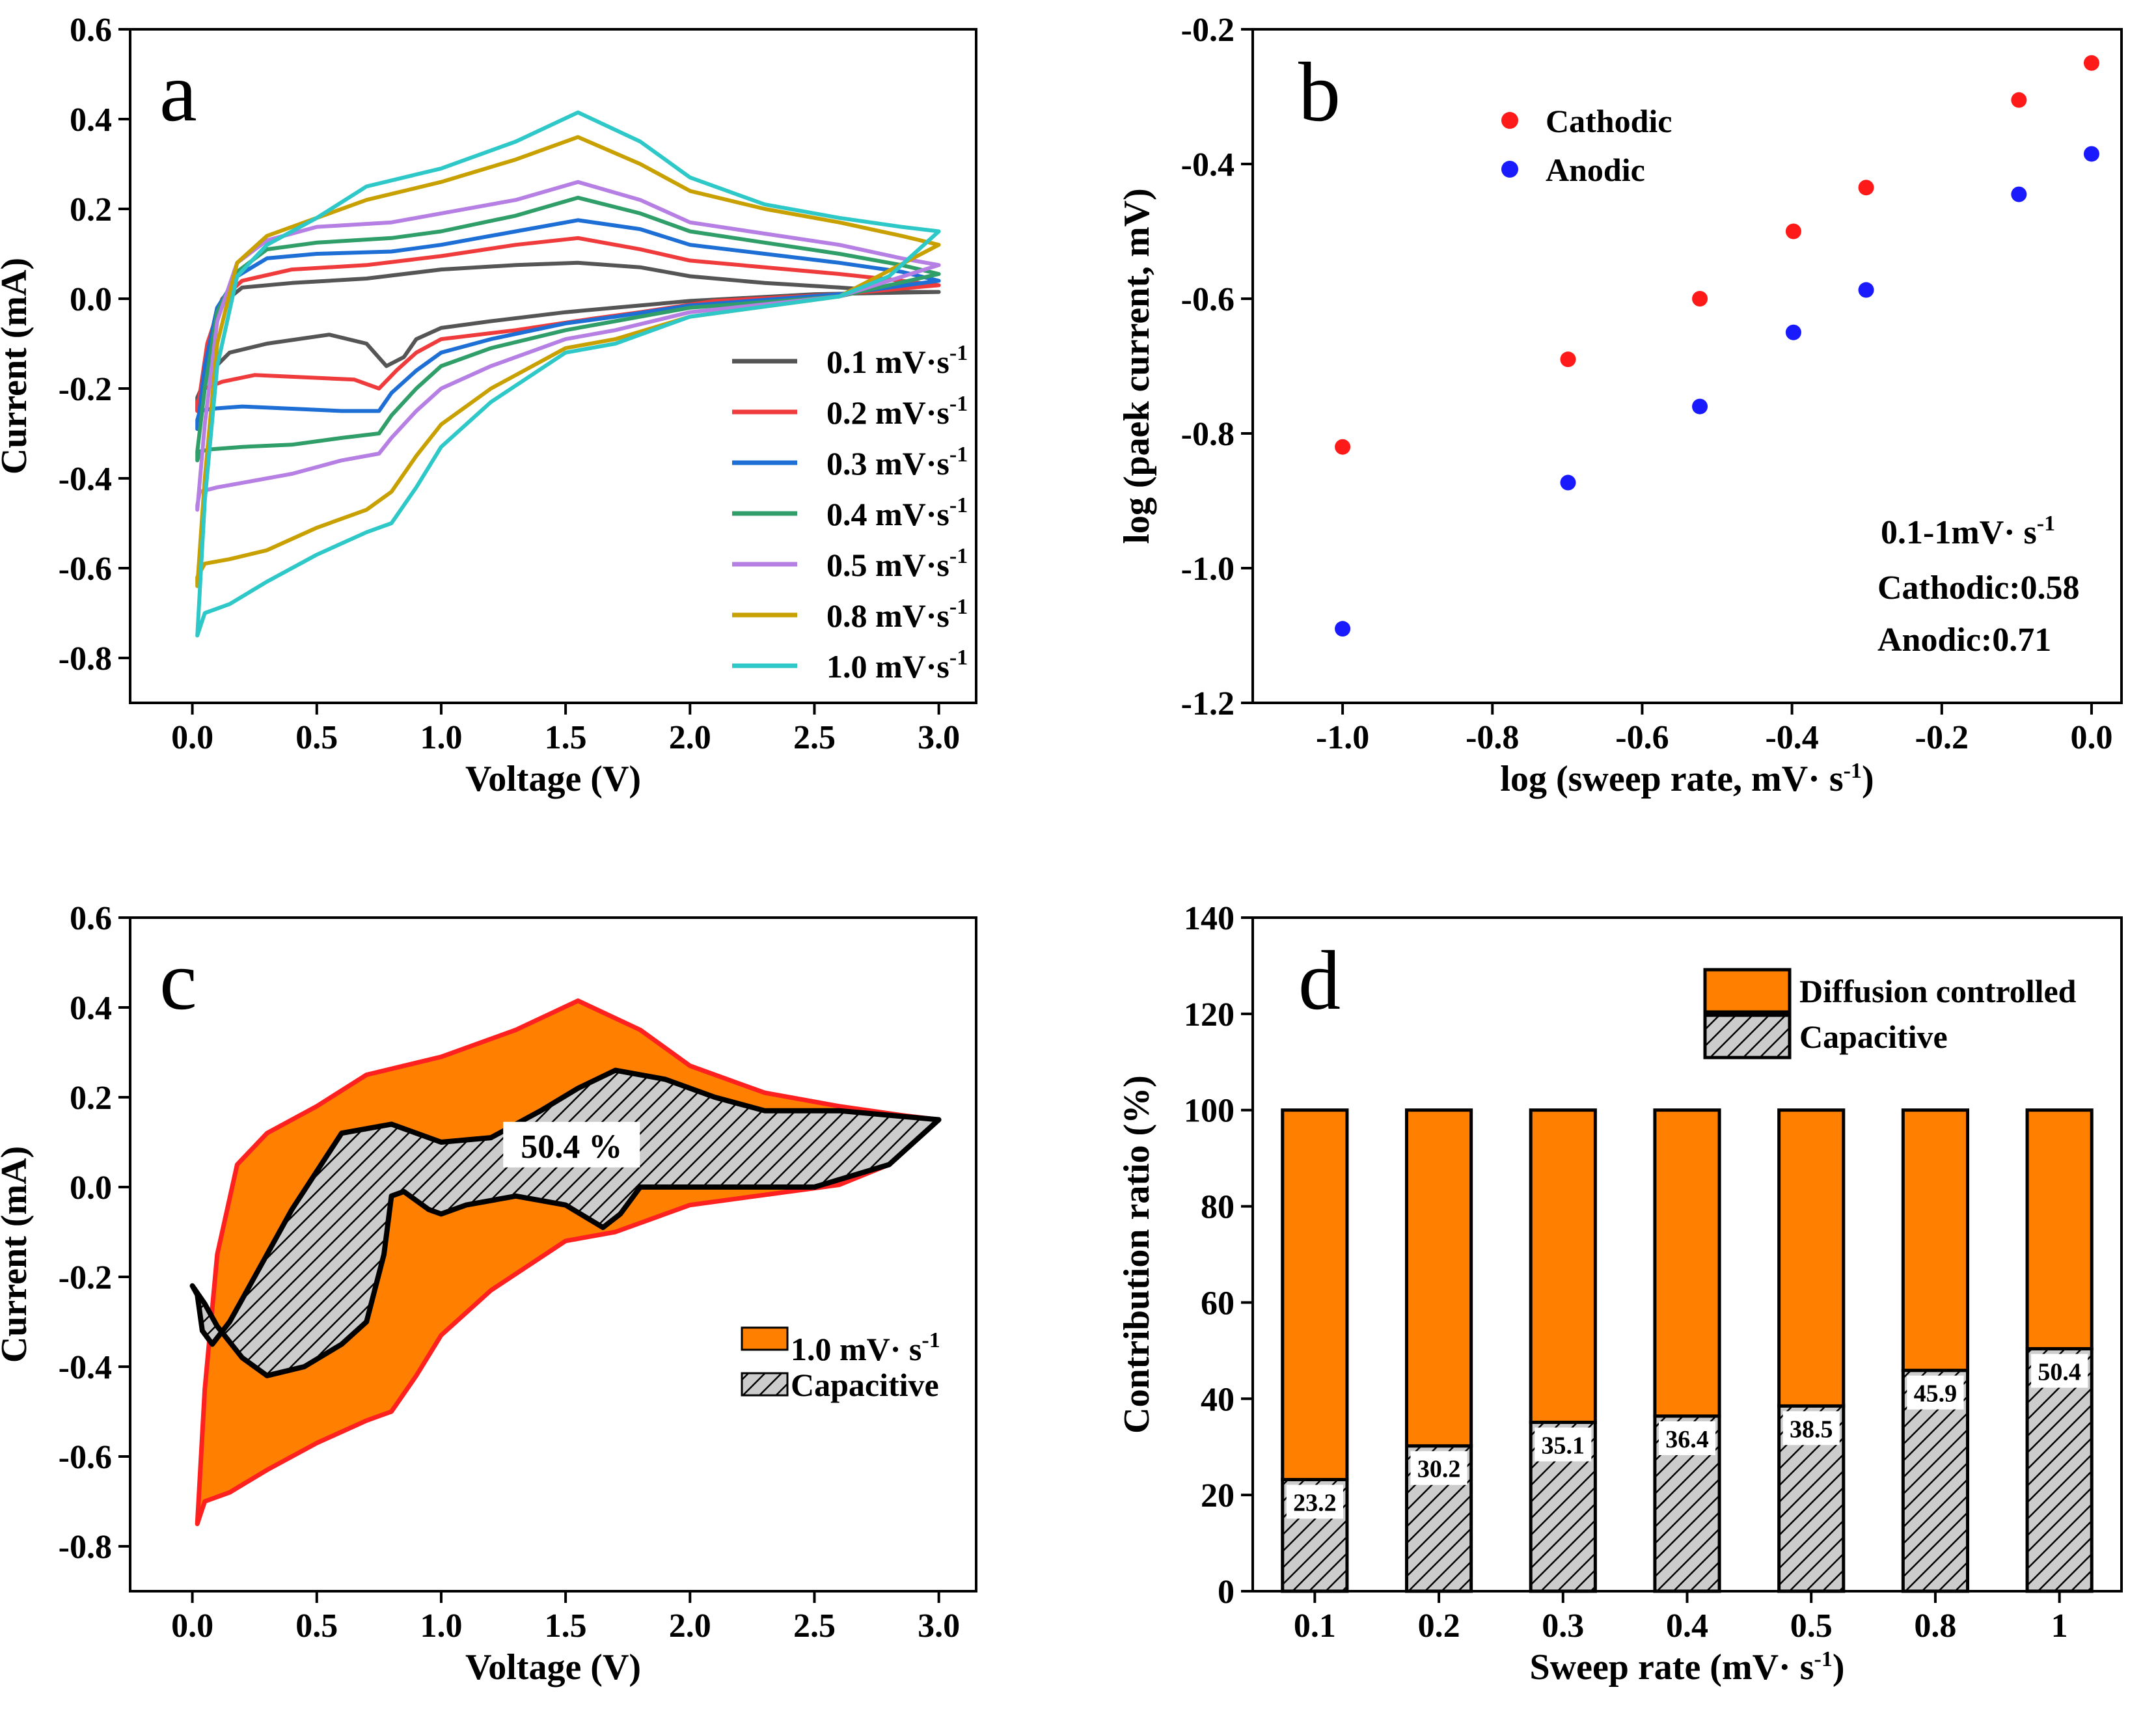 The width and height of the screenshot is (2156, 1709). Describe the element at coordinates (897, 361) in the screenshot. I see `legend-label-0.1: 0.1 mV·s-1` at that location.